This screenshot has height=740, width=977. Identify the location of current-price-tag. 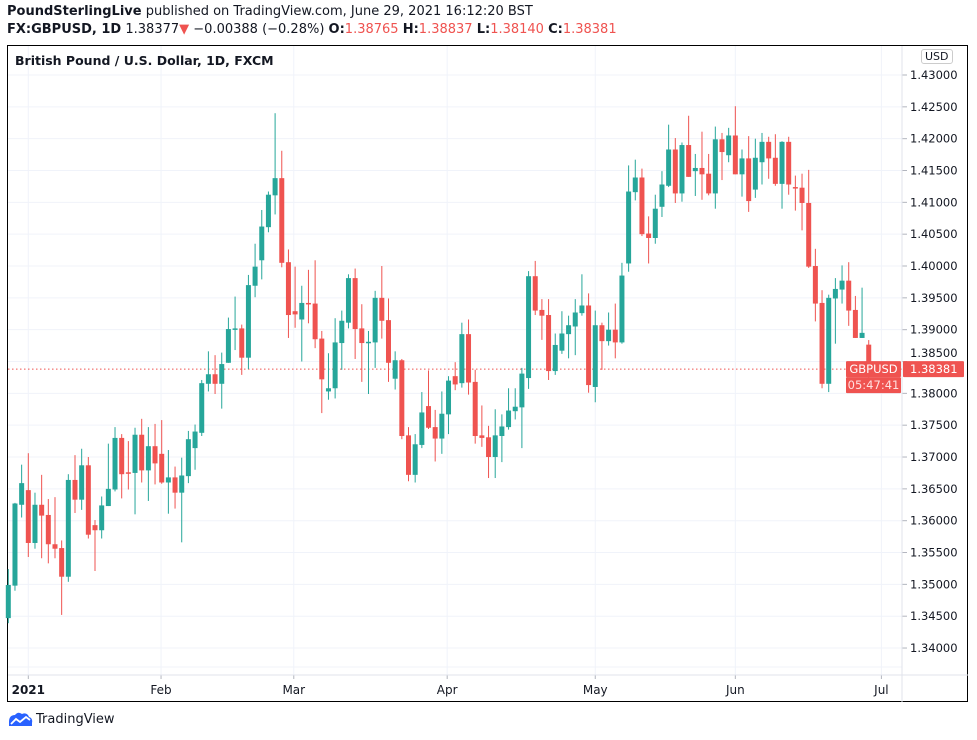
(933, 369).